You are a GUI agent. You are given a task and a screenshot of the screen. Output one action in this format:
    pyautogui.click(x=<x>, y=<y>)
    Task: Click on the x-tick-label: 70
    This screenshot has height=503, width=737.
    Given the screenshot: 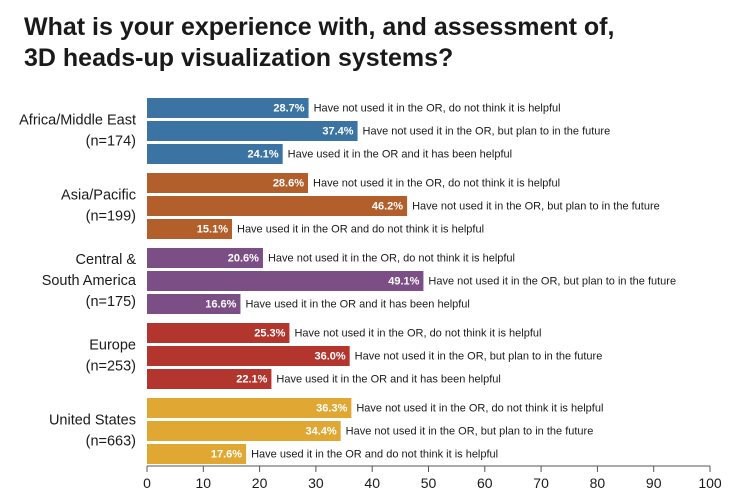 What is the action you would take?
    pyautogui.click(x=541, y=483)
    